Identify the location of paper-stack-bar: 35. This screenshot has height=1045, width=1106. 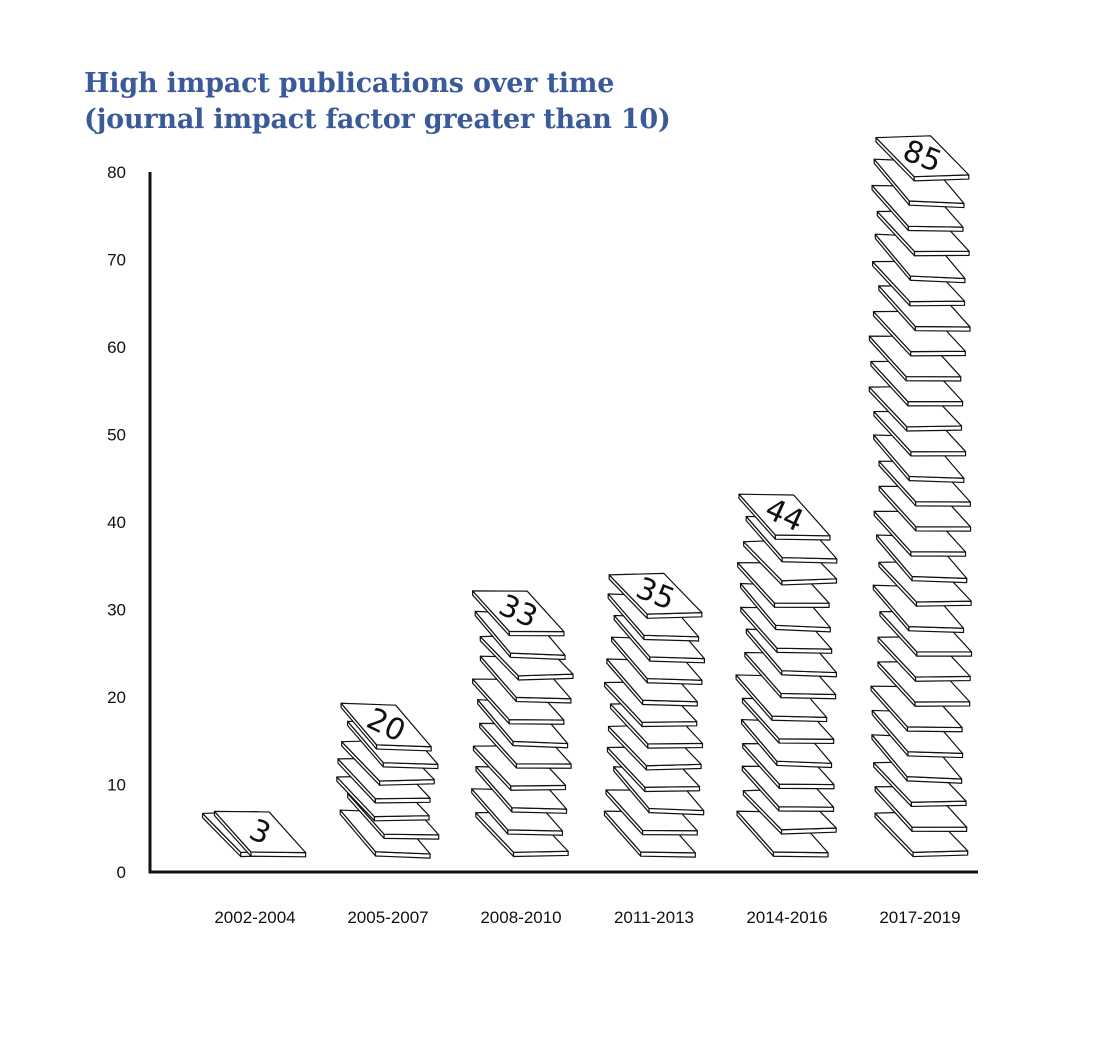
(654, 714).